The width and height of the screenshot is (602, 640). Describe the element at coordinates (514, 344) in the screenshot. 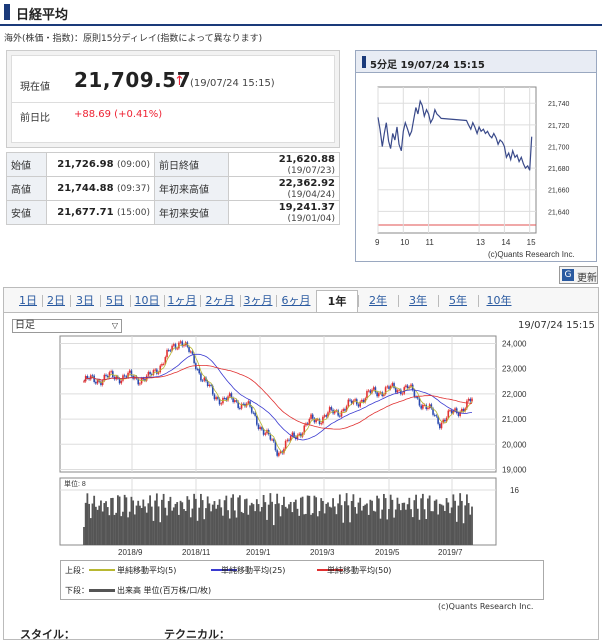

I see `y-tick-label: 24,000` at that location.